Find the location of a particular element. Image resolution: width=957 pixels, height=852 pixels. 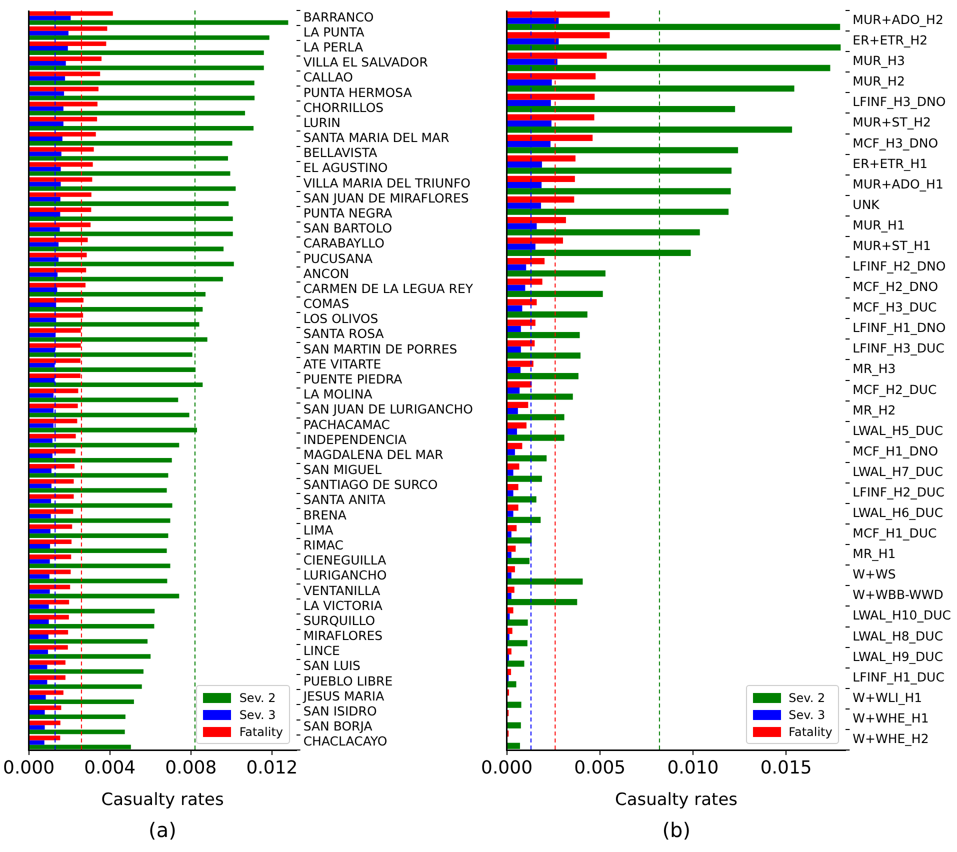

y-tick-label: LINCE is located at coordinates (321, 650).